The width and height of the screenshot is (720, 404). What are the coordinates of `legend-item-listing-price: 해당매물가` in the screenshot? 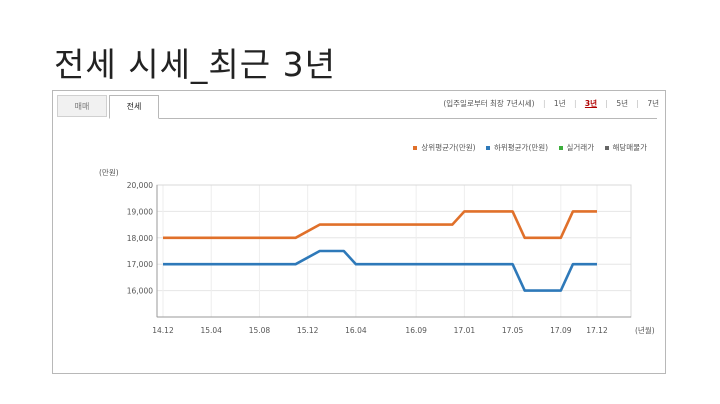 It's located at (626, 147).